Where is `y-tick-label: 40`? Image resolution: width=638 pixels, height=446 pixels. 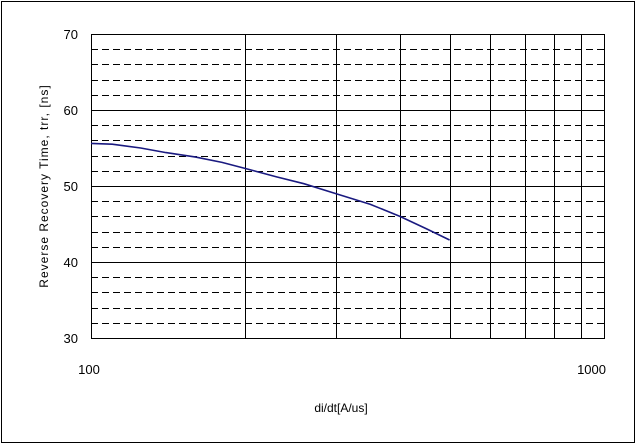 y-tick-label: 40 is located at coordinates (71, 262).